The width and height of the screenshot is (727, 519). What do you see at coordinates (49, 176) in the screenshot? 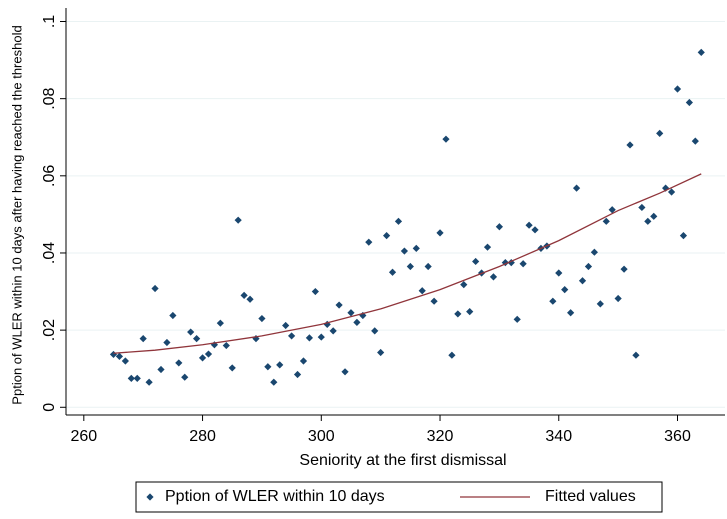
I see `y-tick-label: .06` at bounding box center [49, 176].